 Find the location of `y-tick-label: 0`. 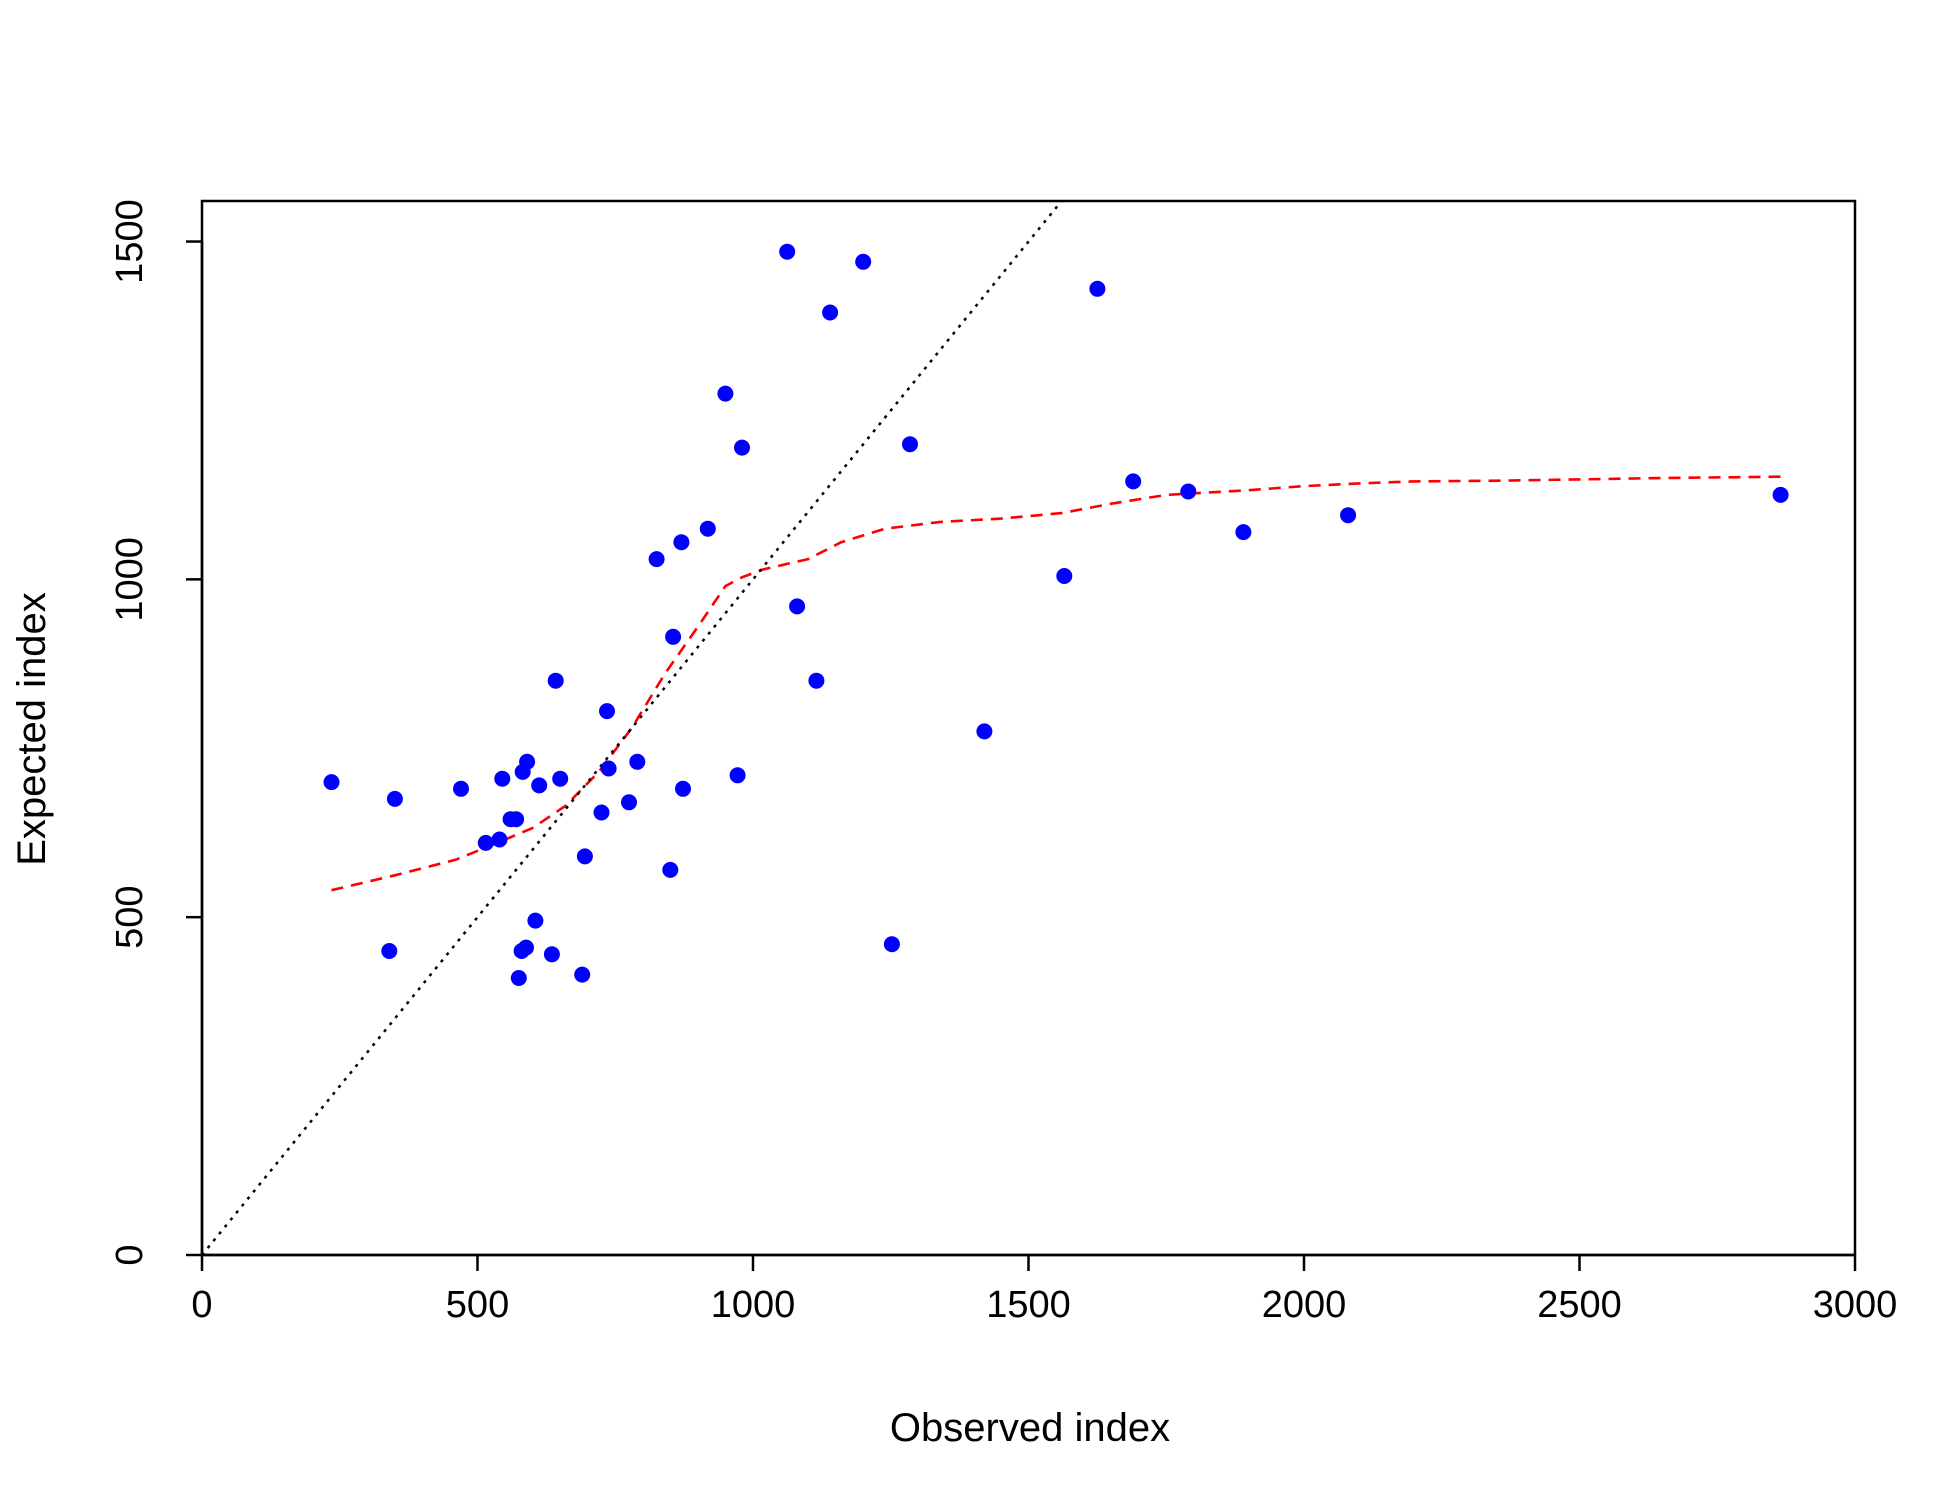

y-tick-label: 0 is located at coordinates (130, 1254).